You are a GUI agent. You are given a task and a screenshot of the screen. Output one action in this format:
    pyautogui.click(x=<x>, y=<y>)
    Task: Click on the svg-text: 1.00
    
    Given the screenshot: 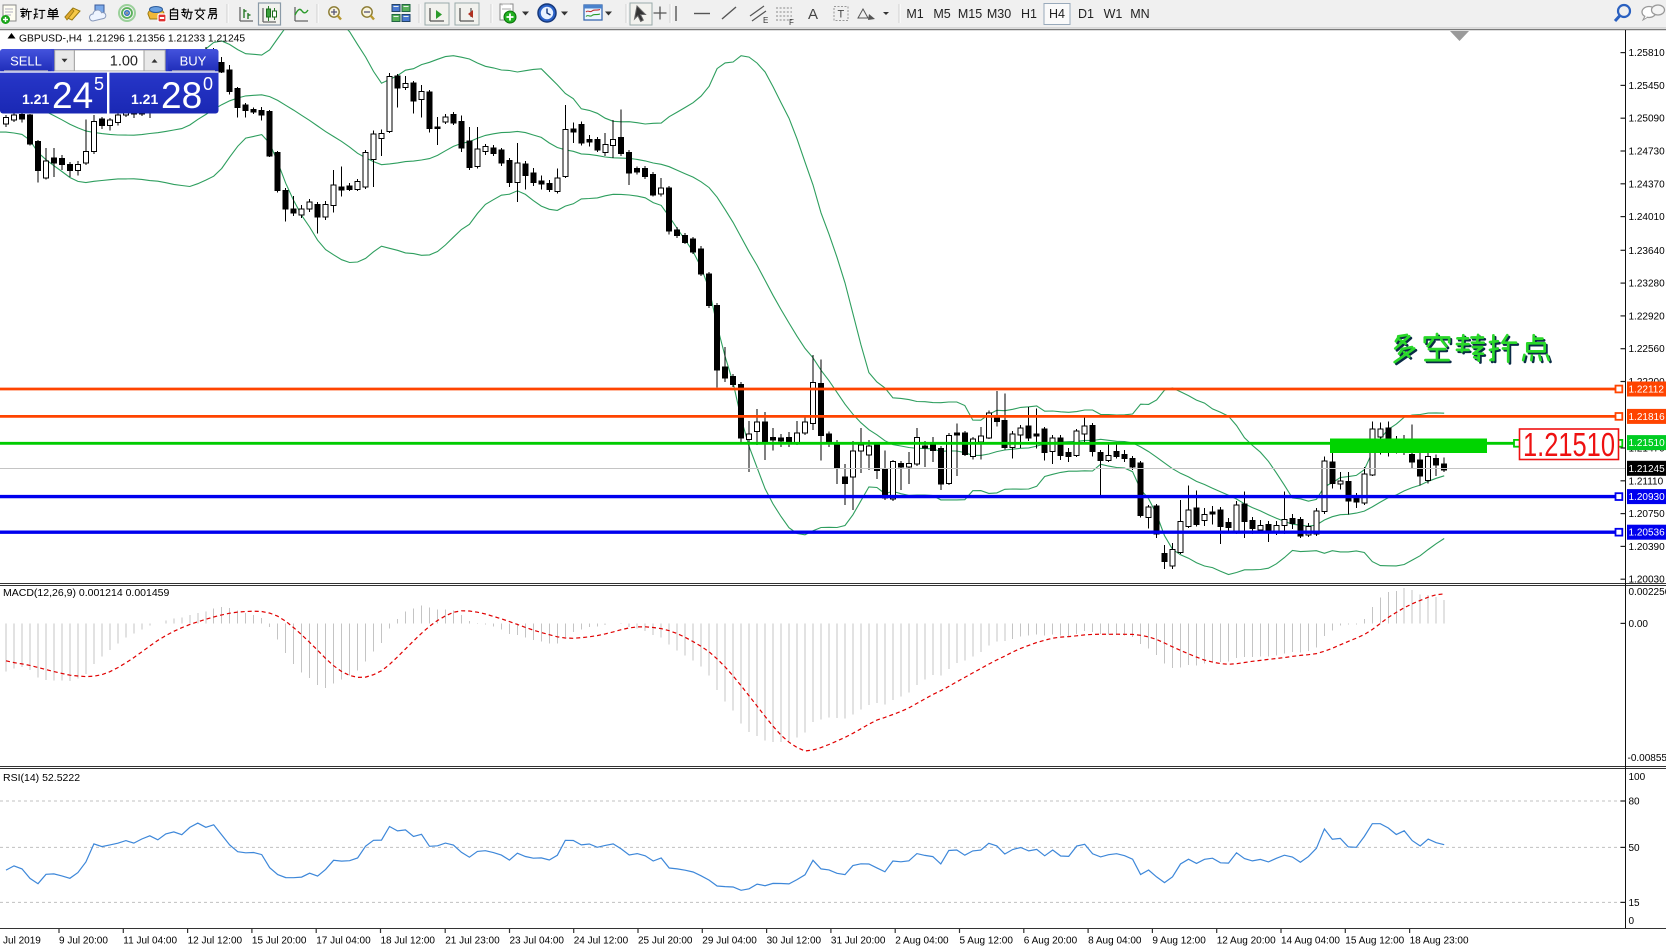 What is the action you would take?
    pyautogui.click(x=124, y=62)
    